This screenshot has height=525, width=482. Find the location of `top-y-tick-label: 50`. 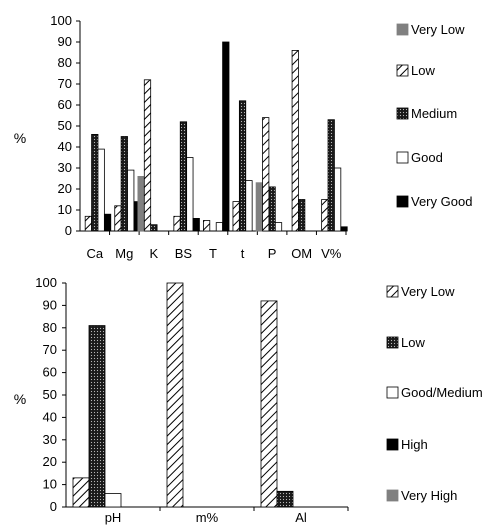

top-y-tick-label: 50 is located at coordinates (65, 125).